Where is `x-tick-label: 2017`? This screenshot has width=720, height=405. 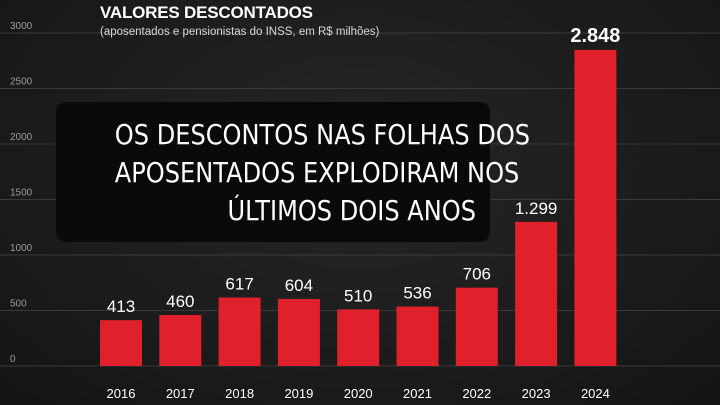
x-tick-label: 2017 is located at coordinates (180, 393).